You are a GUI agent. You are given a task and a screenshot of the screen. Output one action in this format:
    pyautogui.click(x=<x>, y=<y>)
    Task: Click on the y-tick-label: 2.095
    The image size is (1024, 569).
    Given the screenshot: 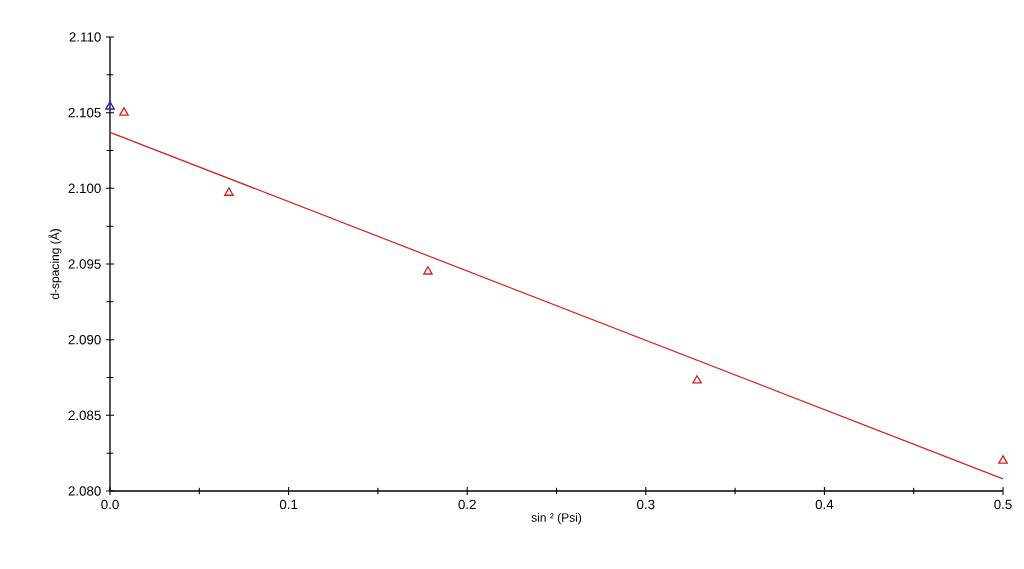 What is the action you would take?
    pyautogui.click(x=84, y=264)
    